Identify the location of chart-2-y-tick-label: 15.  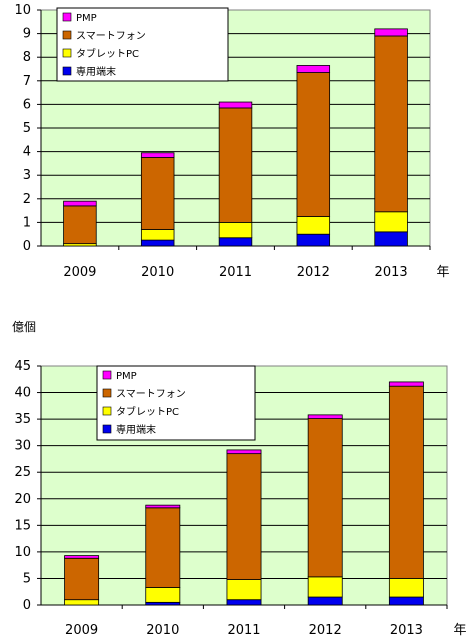
(22, 525).